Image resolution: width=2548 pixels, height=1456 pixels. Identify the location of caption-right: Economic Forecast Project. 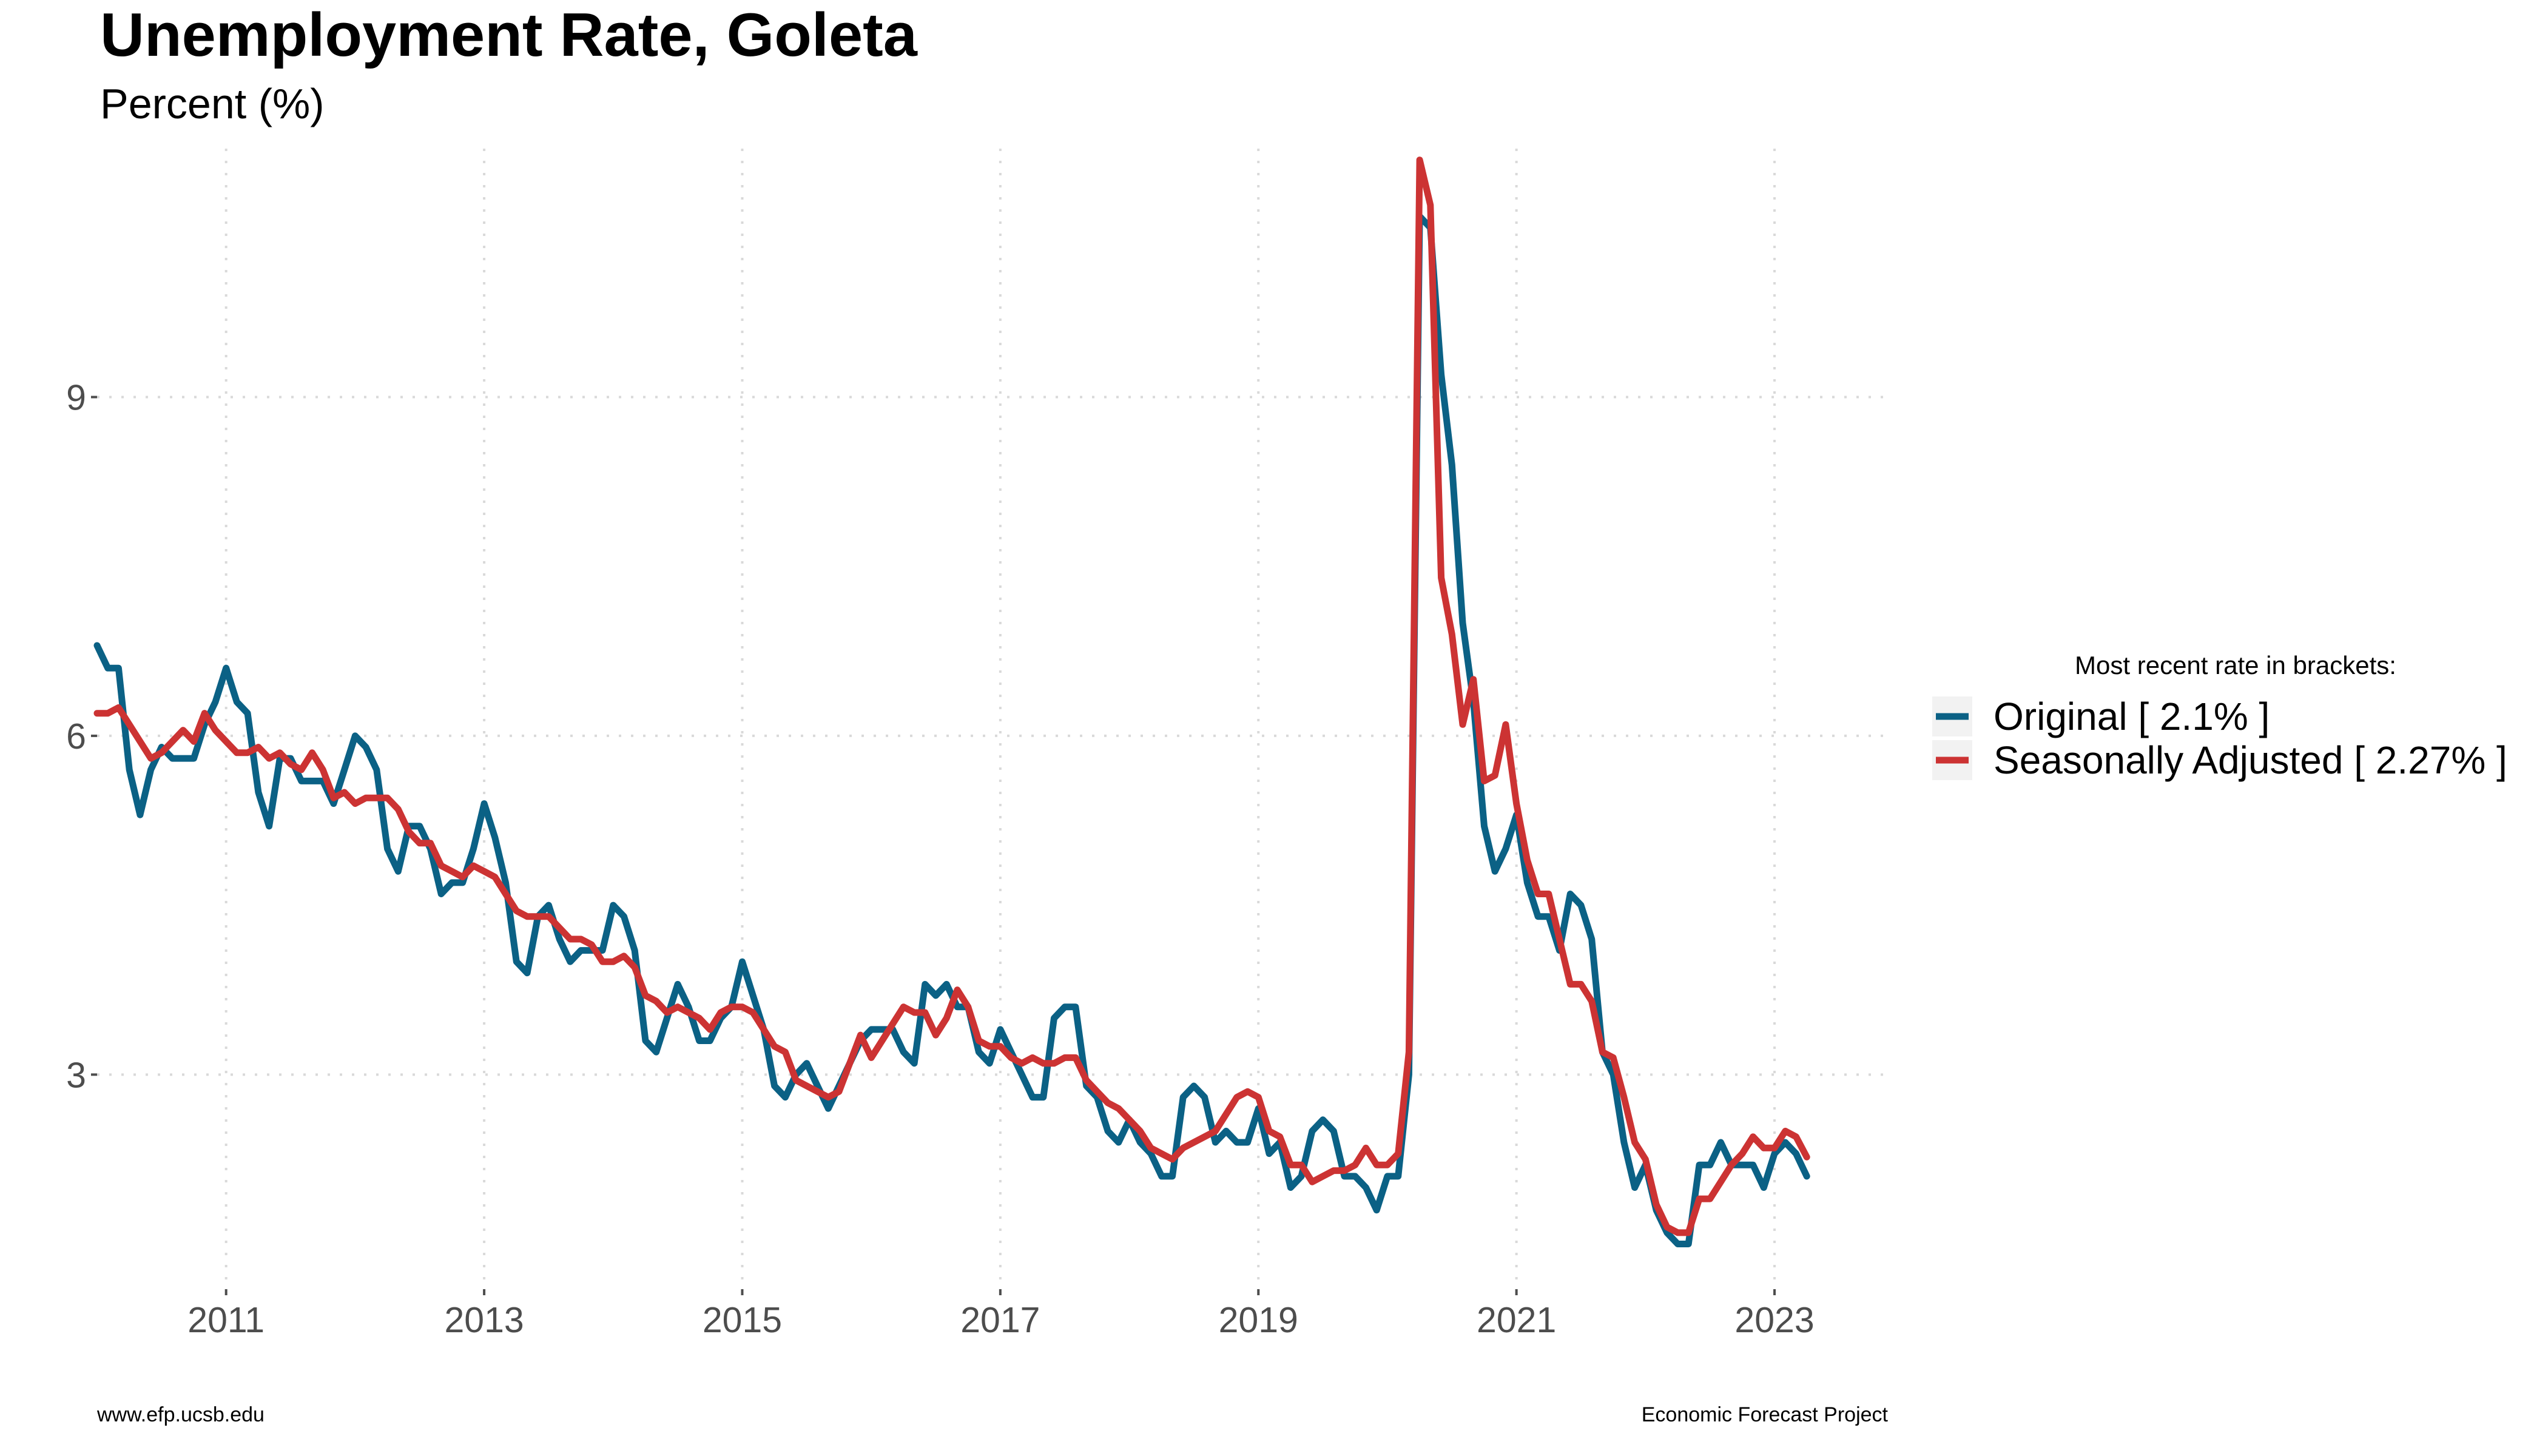
(1765, 1414).